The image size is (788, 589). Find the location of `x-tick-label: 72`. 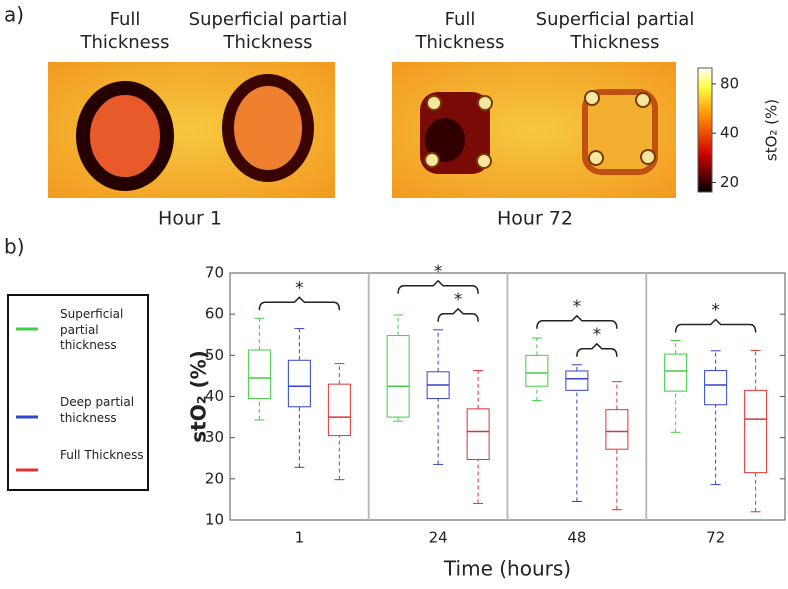

x-tick-label: 72 is located at coordinates (715, 538).